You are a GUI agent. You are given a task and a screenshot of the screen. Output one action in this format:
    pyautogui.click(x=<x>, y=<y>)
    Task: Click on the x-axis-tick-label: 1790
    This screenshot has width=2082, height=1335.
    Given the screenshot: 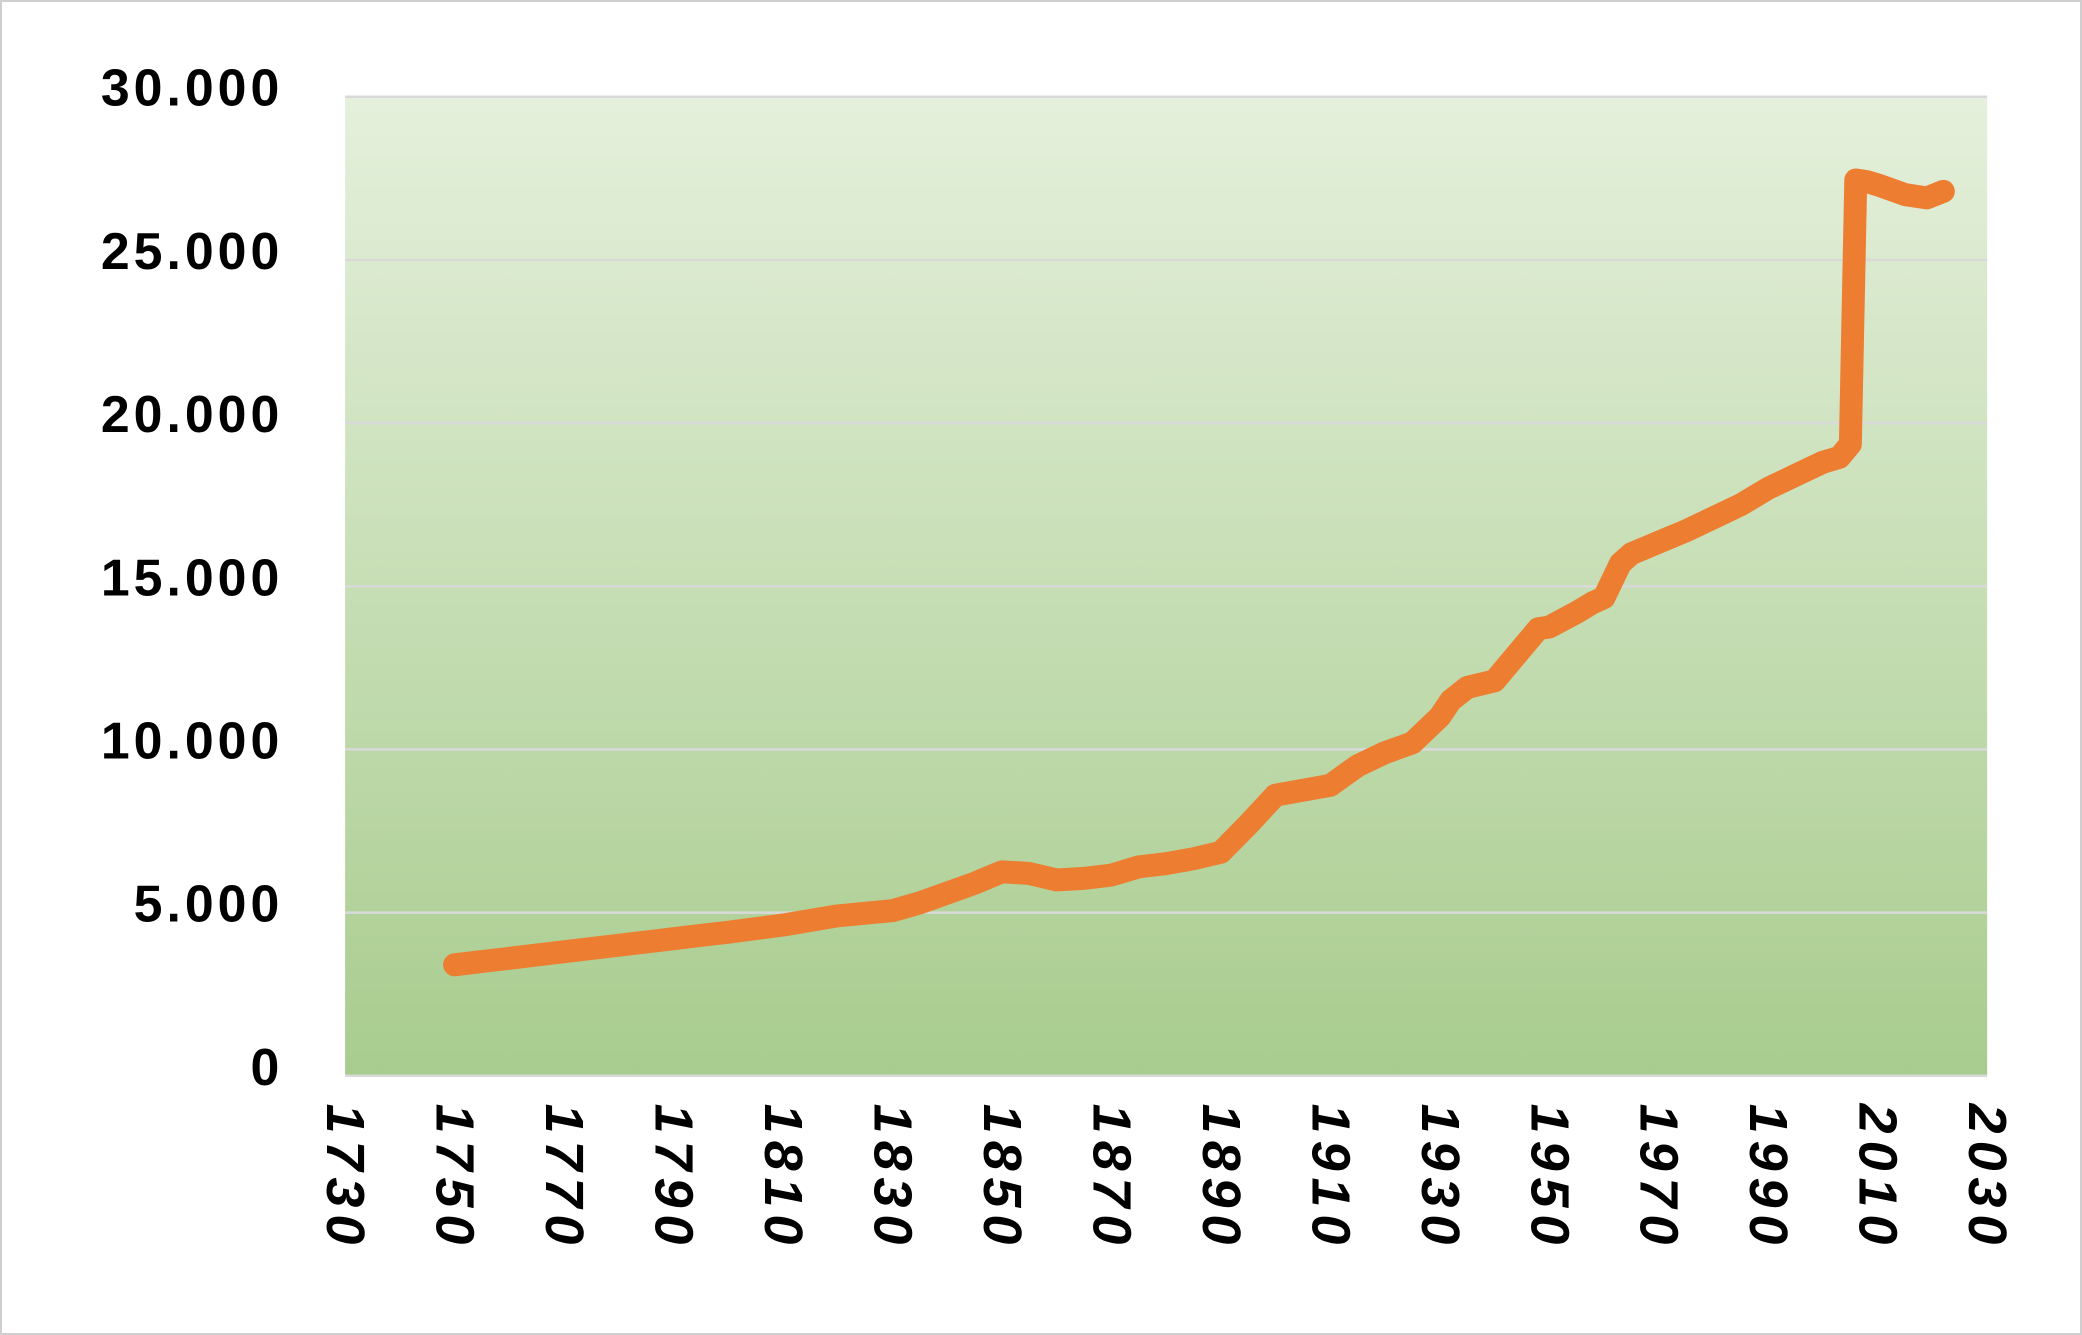 What is the action you would take?
    pyautogui.click(x=674, y=1178)
    